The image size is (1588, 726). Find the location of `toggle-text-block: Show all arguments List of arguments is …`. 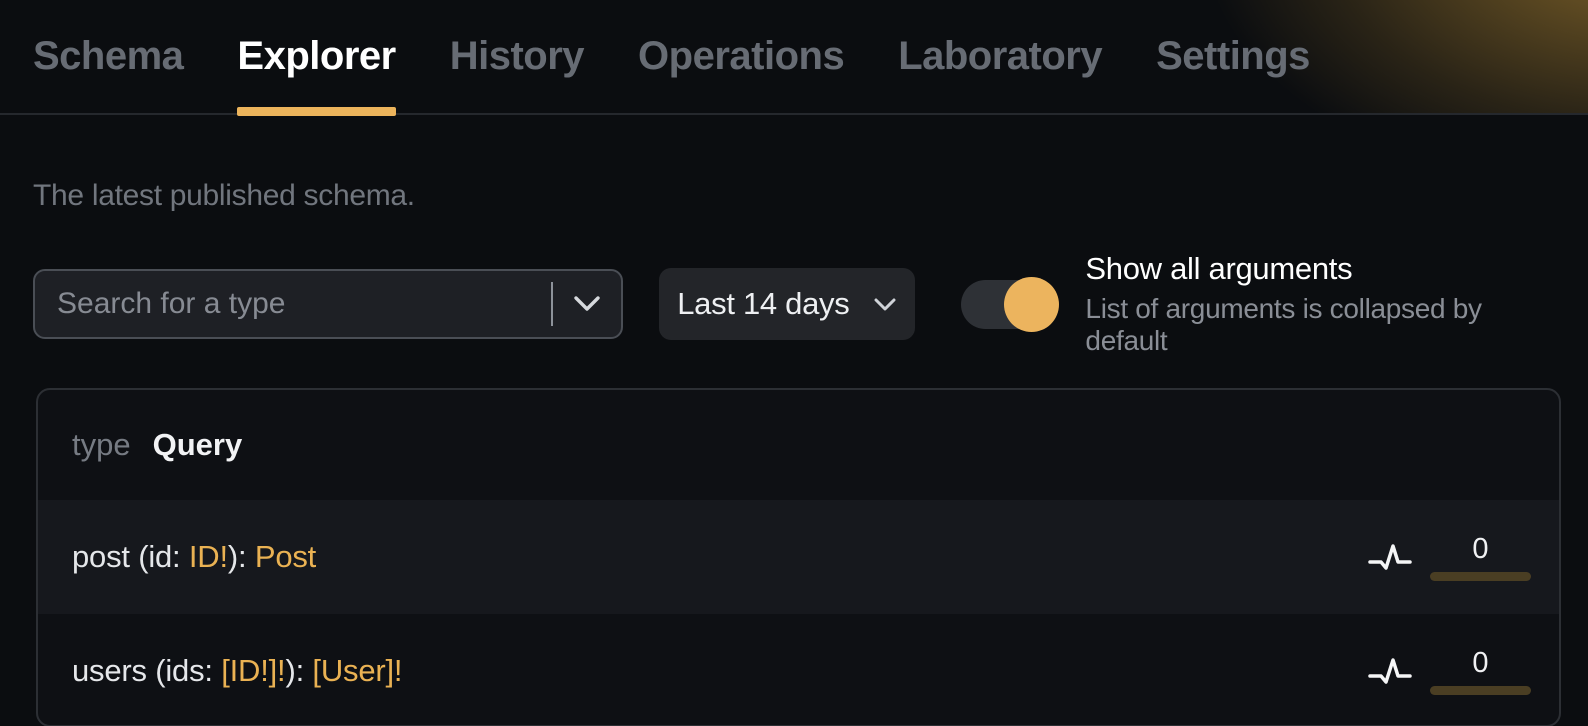

toggle-text-block: Show all arguments List of arguments is … is located at coordinates (1320, 304).